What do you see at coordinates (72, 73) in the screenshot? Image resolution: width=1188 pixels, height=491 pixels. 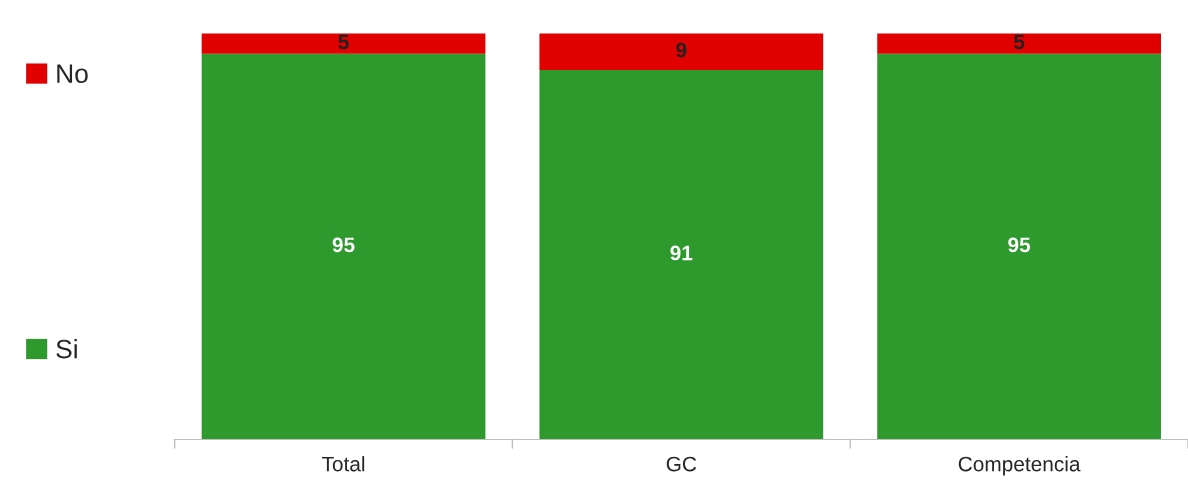 I see `legend-label: No` at bounding box center [72, 73].